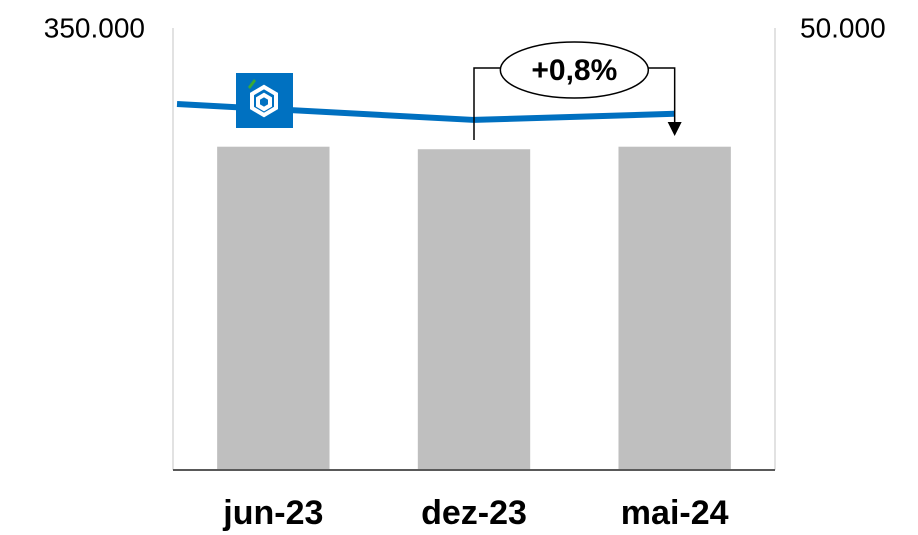  What do you see at coordinates (94, 27) in the screenshot?
I see `y-tick-label: 350.000` at bounding box center [94, 27].